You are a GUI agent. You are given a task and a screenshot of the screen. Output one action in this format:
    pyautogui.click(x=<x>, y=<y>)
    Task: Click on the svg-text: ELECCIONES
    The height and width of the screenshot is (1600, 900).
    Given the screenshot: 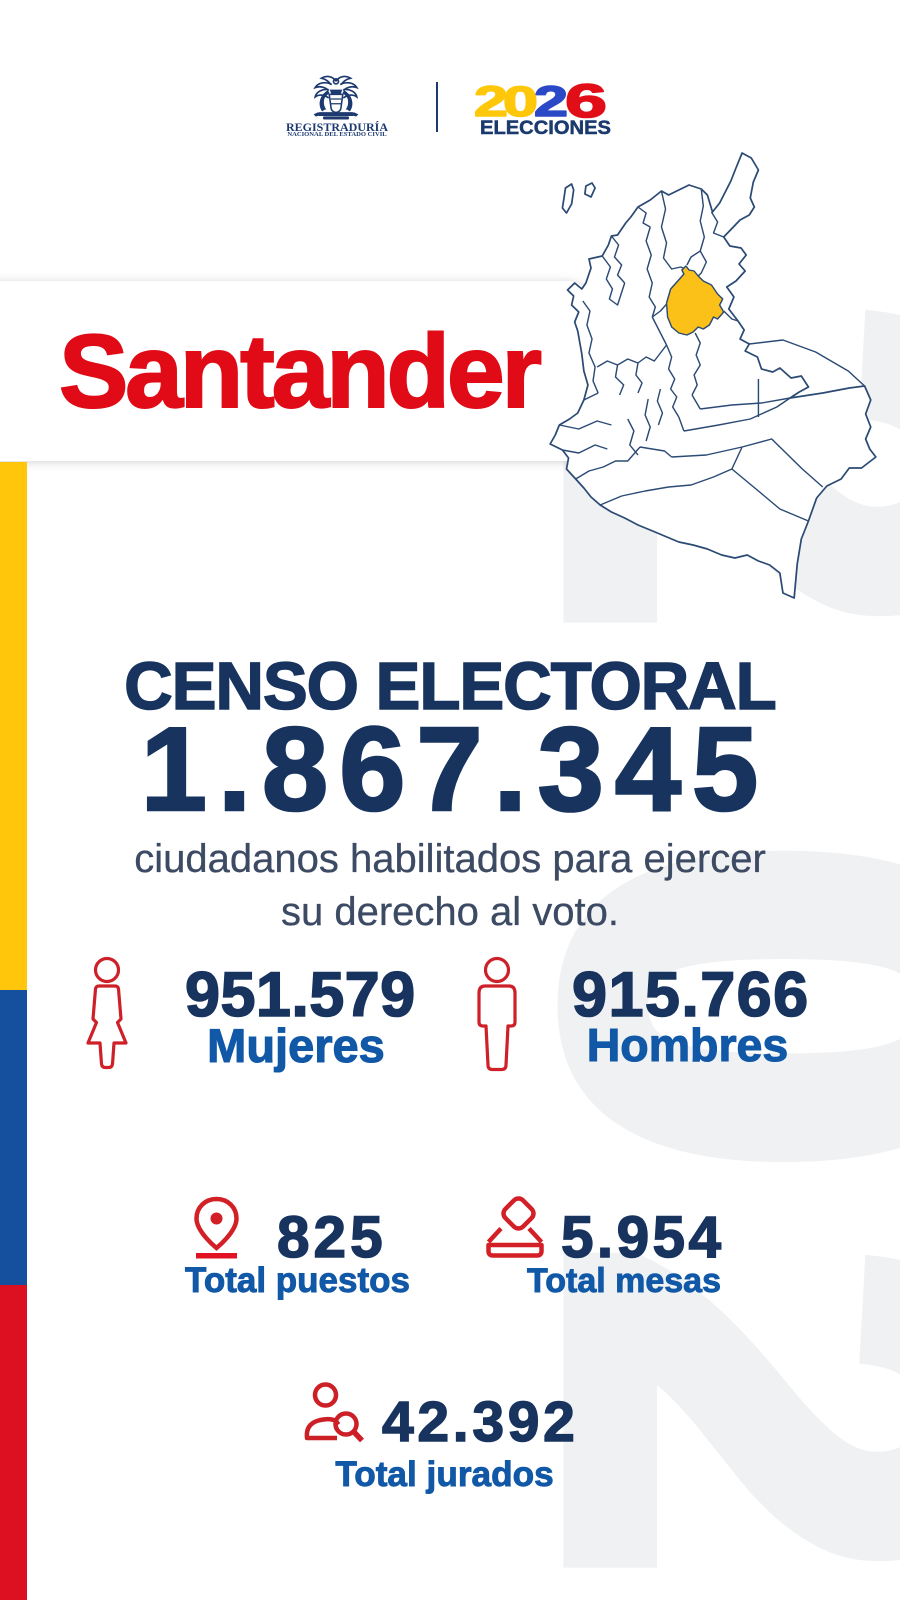 What is the action you would take?
    pyautogui.click(x=545, y=127)
    